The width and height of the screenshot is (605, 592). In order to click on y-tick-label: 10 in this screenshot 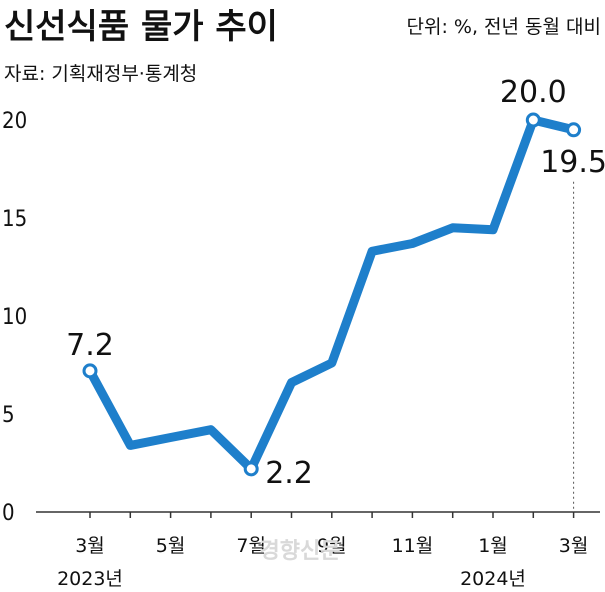, I will do `click(14, 317)`.